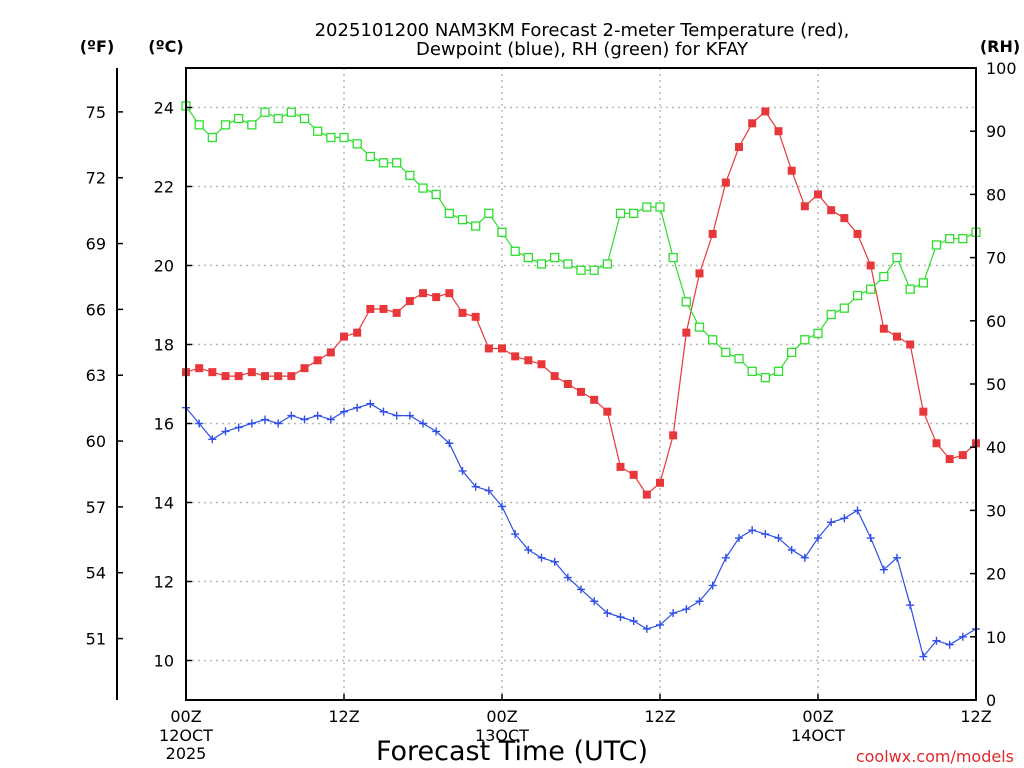  What do you see at coordinates (164, 503) in the screenshot?
I see `celsius-tick-label: 14` at bounding box center [164, 503].